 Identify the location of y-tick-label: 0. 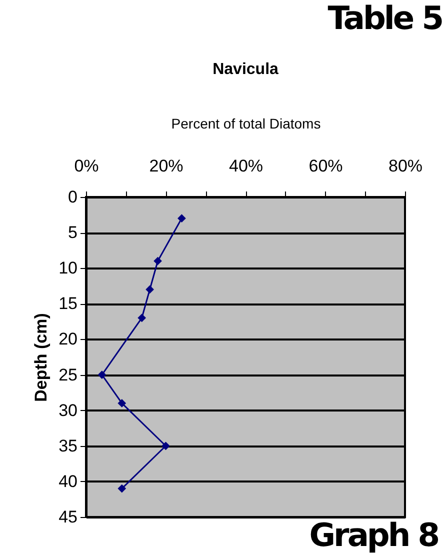
(73, 197).